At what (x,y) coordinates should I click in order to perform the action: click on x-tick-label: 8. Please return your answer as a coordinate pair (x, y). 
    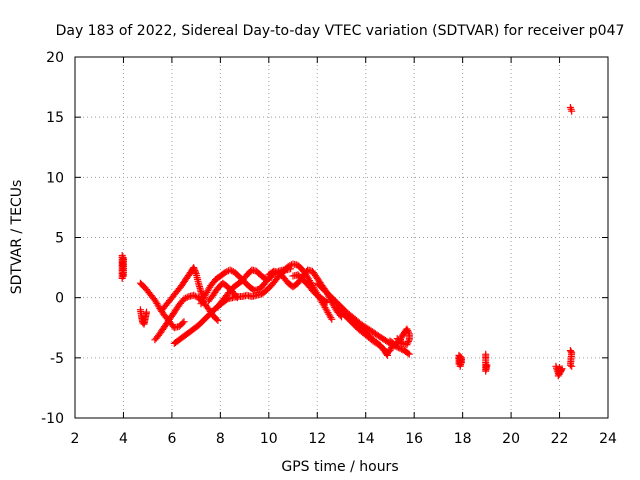
    Looking at the image, I should click on (220, 439).